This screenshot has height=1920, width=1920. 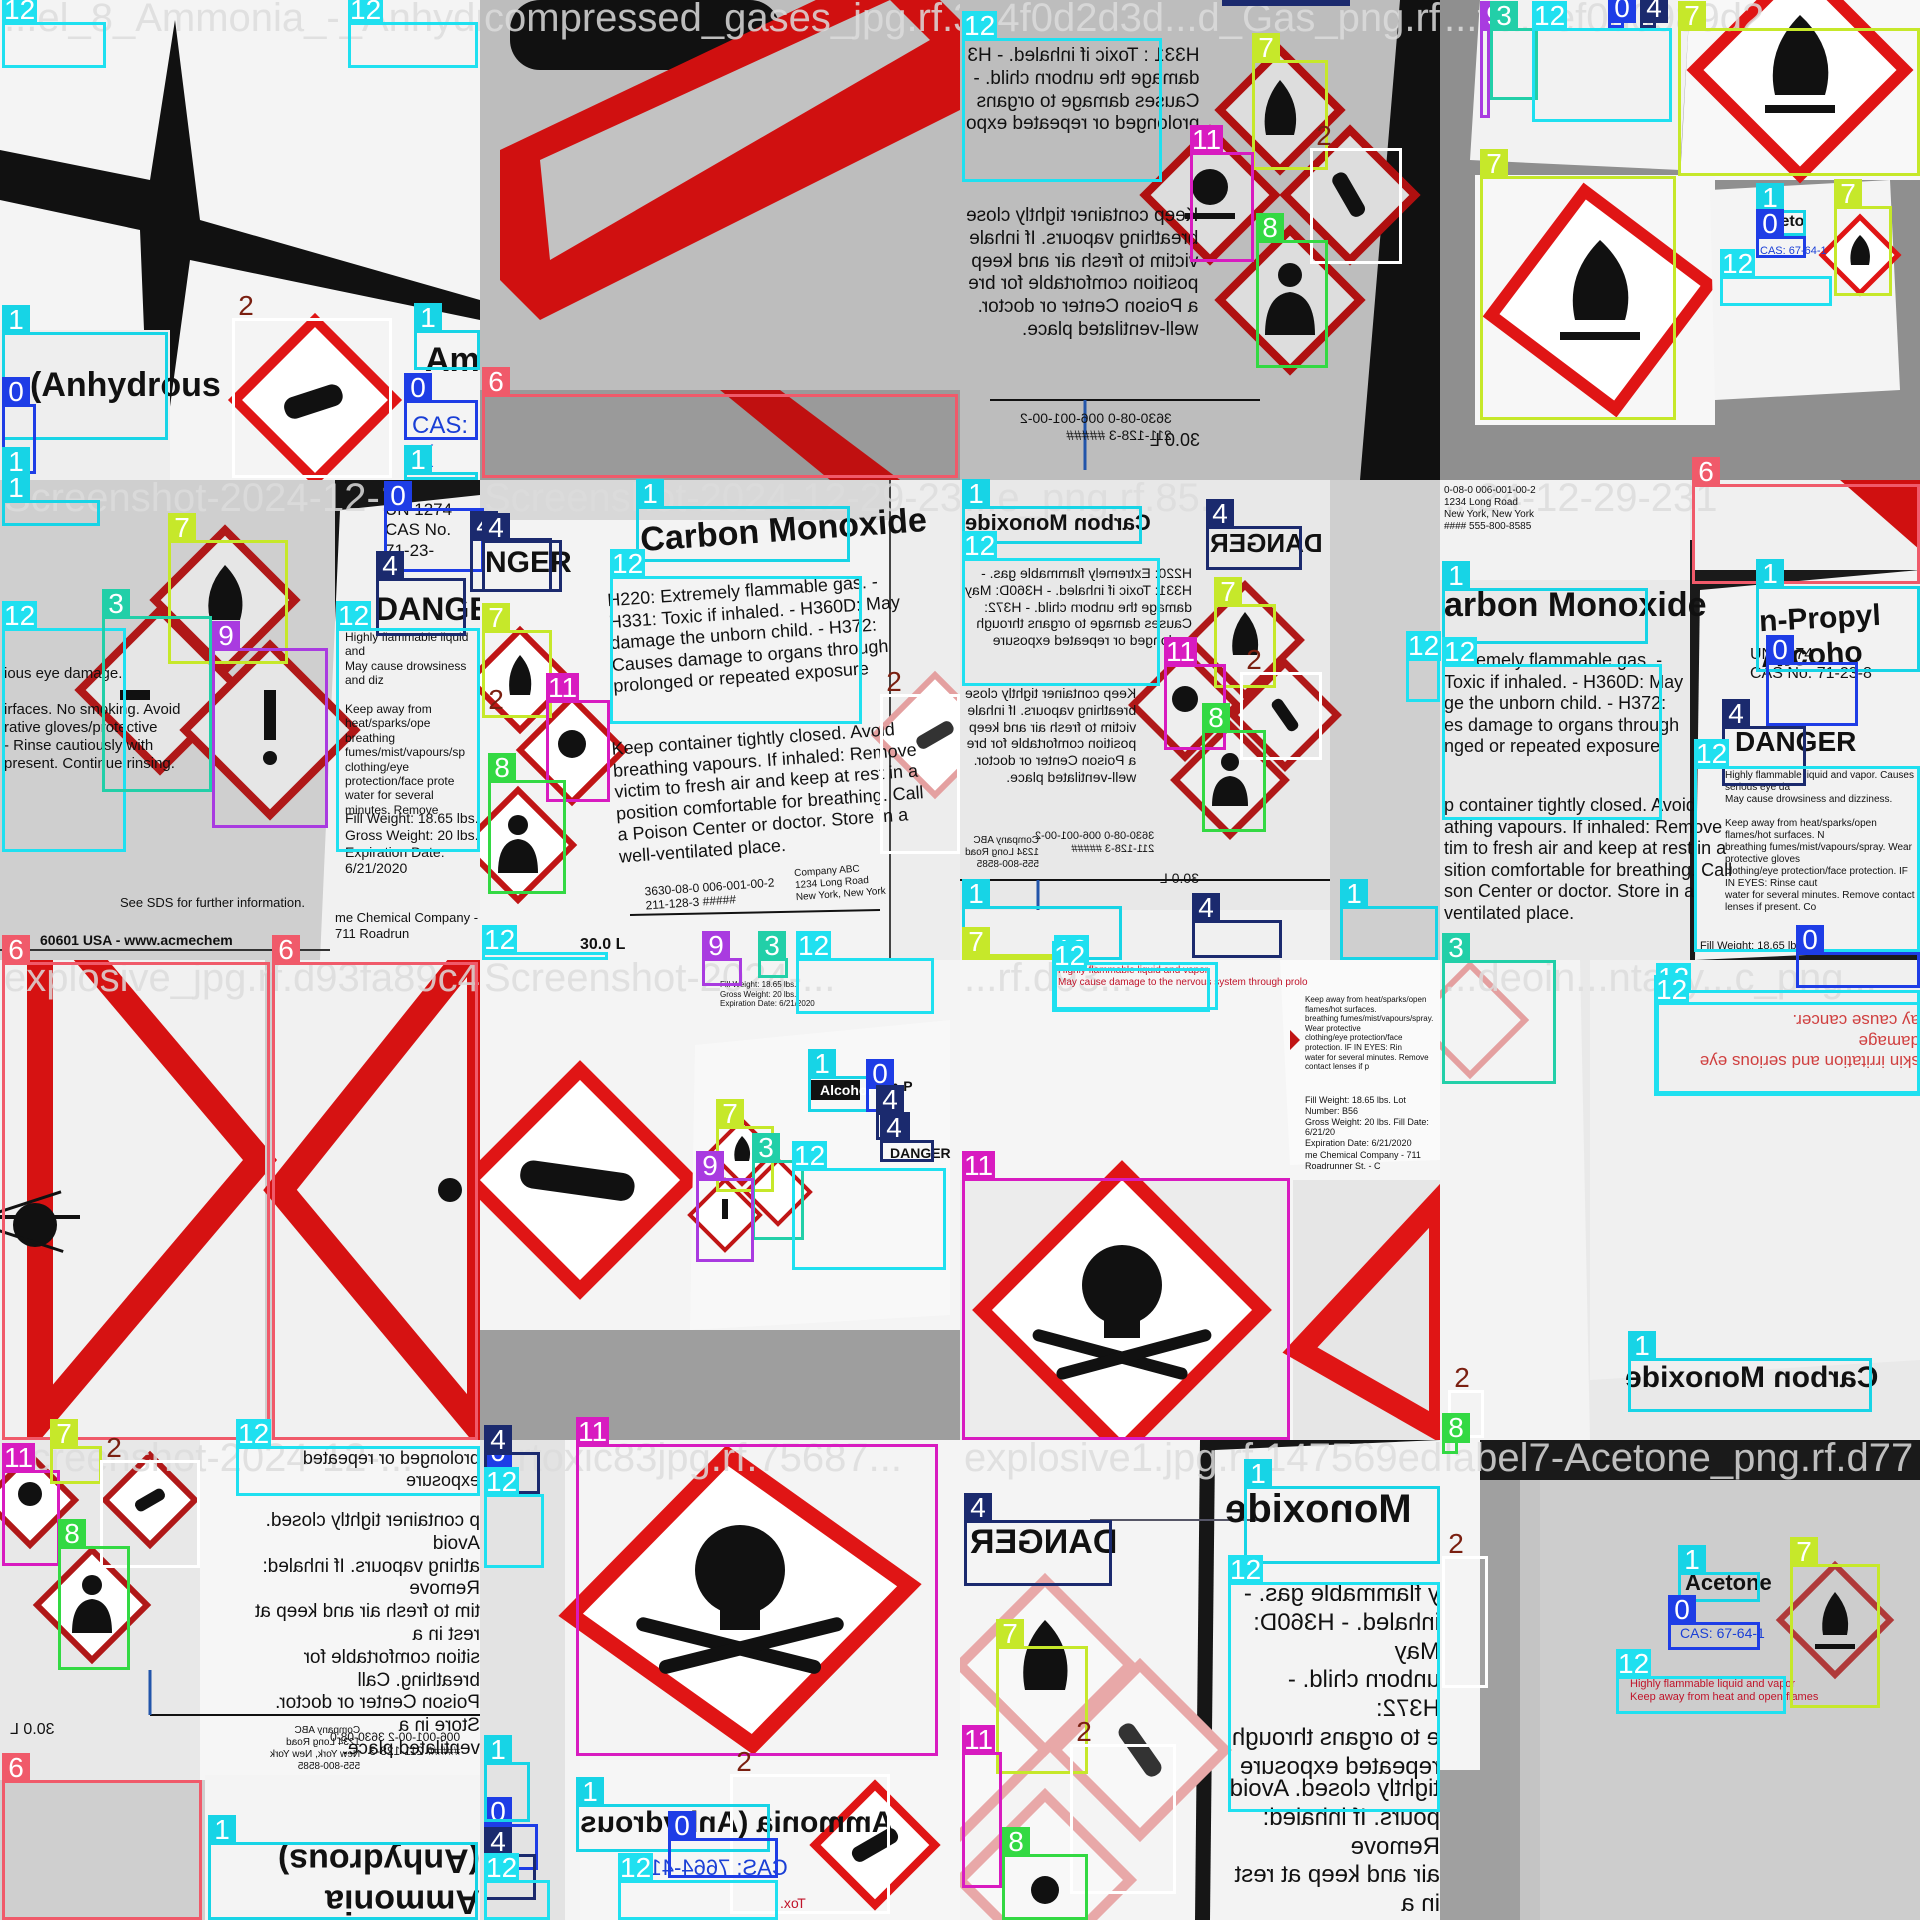 What do you see at coordinates (395, 1744) in the screenshot?
I see `label-text: 006-001-00-2 3630-08-0 ##### 211-128-3` at bounding box center [395, 1744].